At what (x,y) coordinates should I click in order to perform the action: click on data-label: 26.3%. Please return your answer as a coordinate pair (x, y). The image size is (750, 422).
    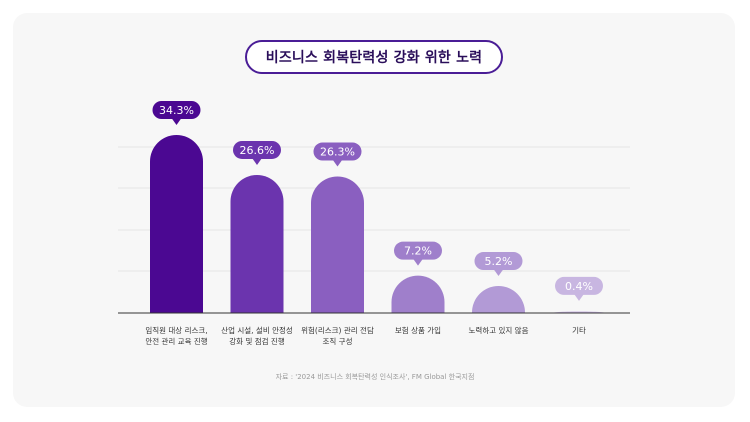
    Looking at the image, I should click on (337, 152).